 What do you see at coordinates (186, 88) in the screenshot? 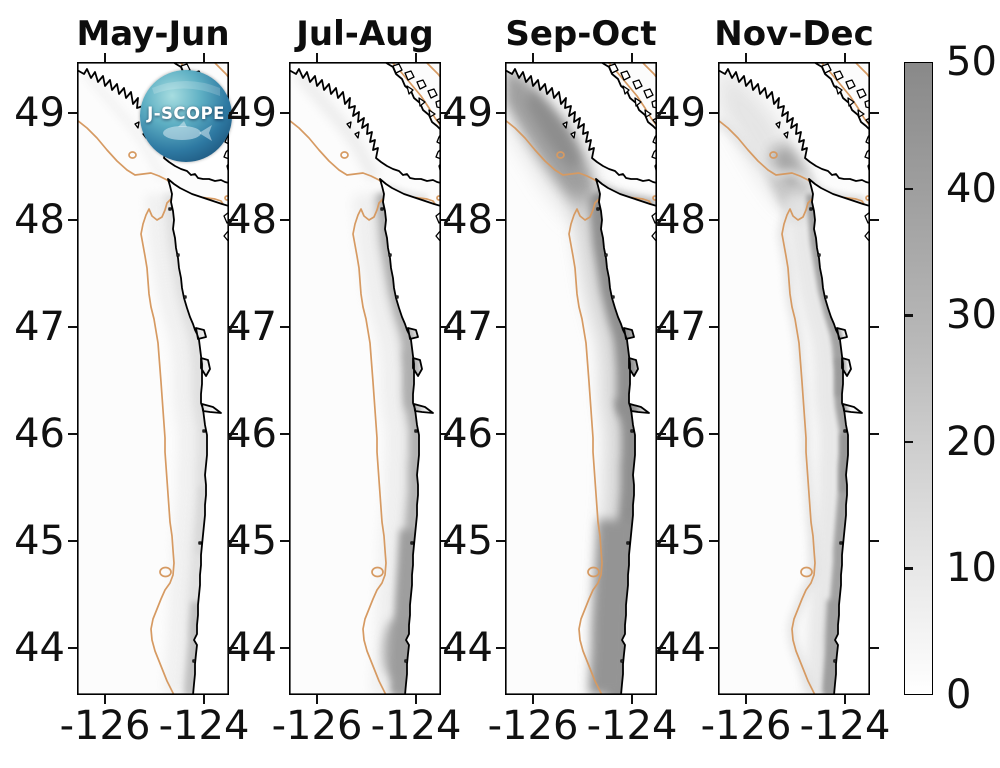
I see `light-rays` at bounding box center [186, 88].